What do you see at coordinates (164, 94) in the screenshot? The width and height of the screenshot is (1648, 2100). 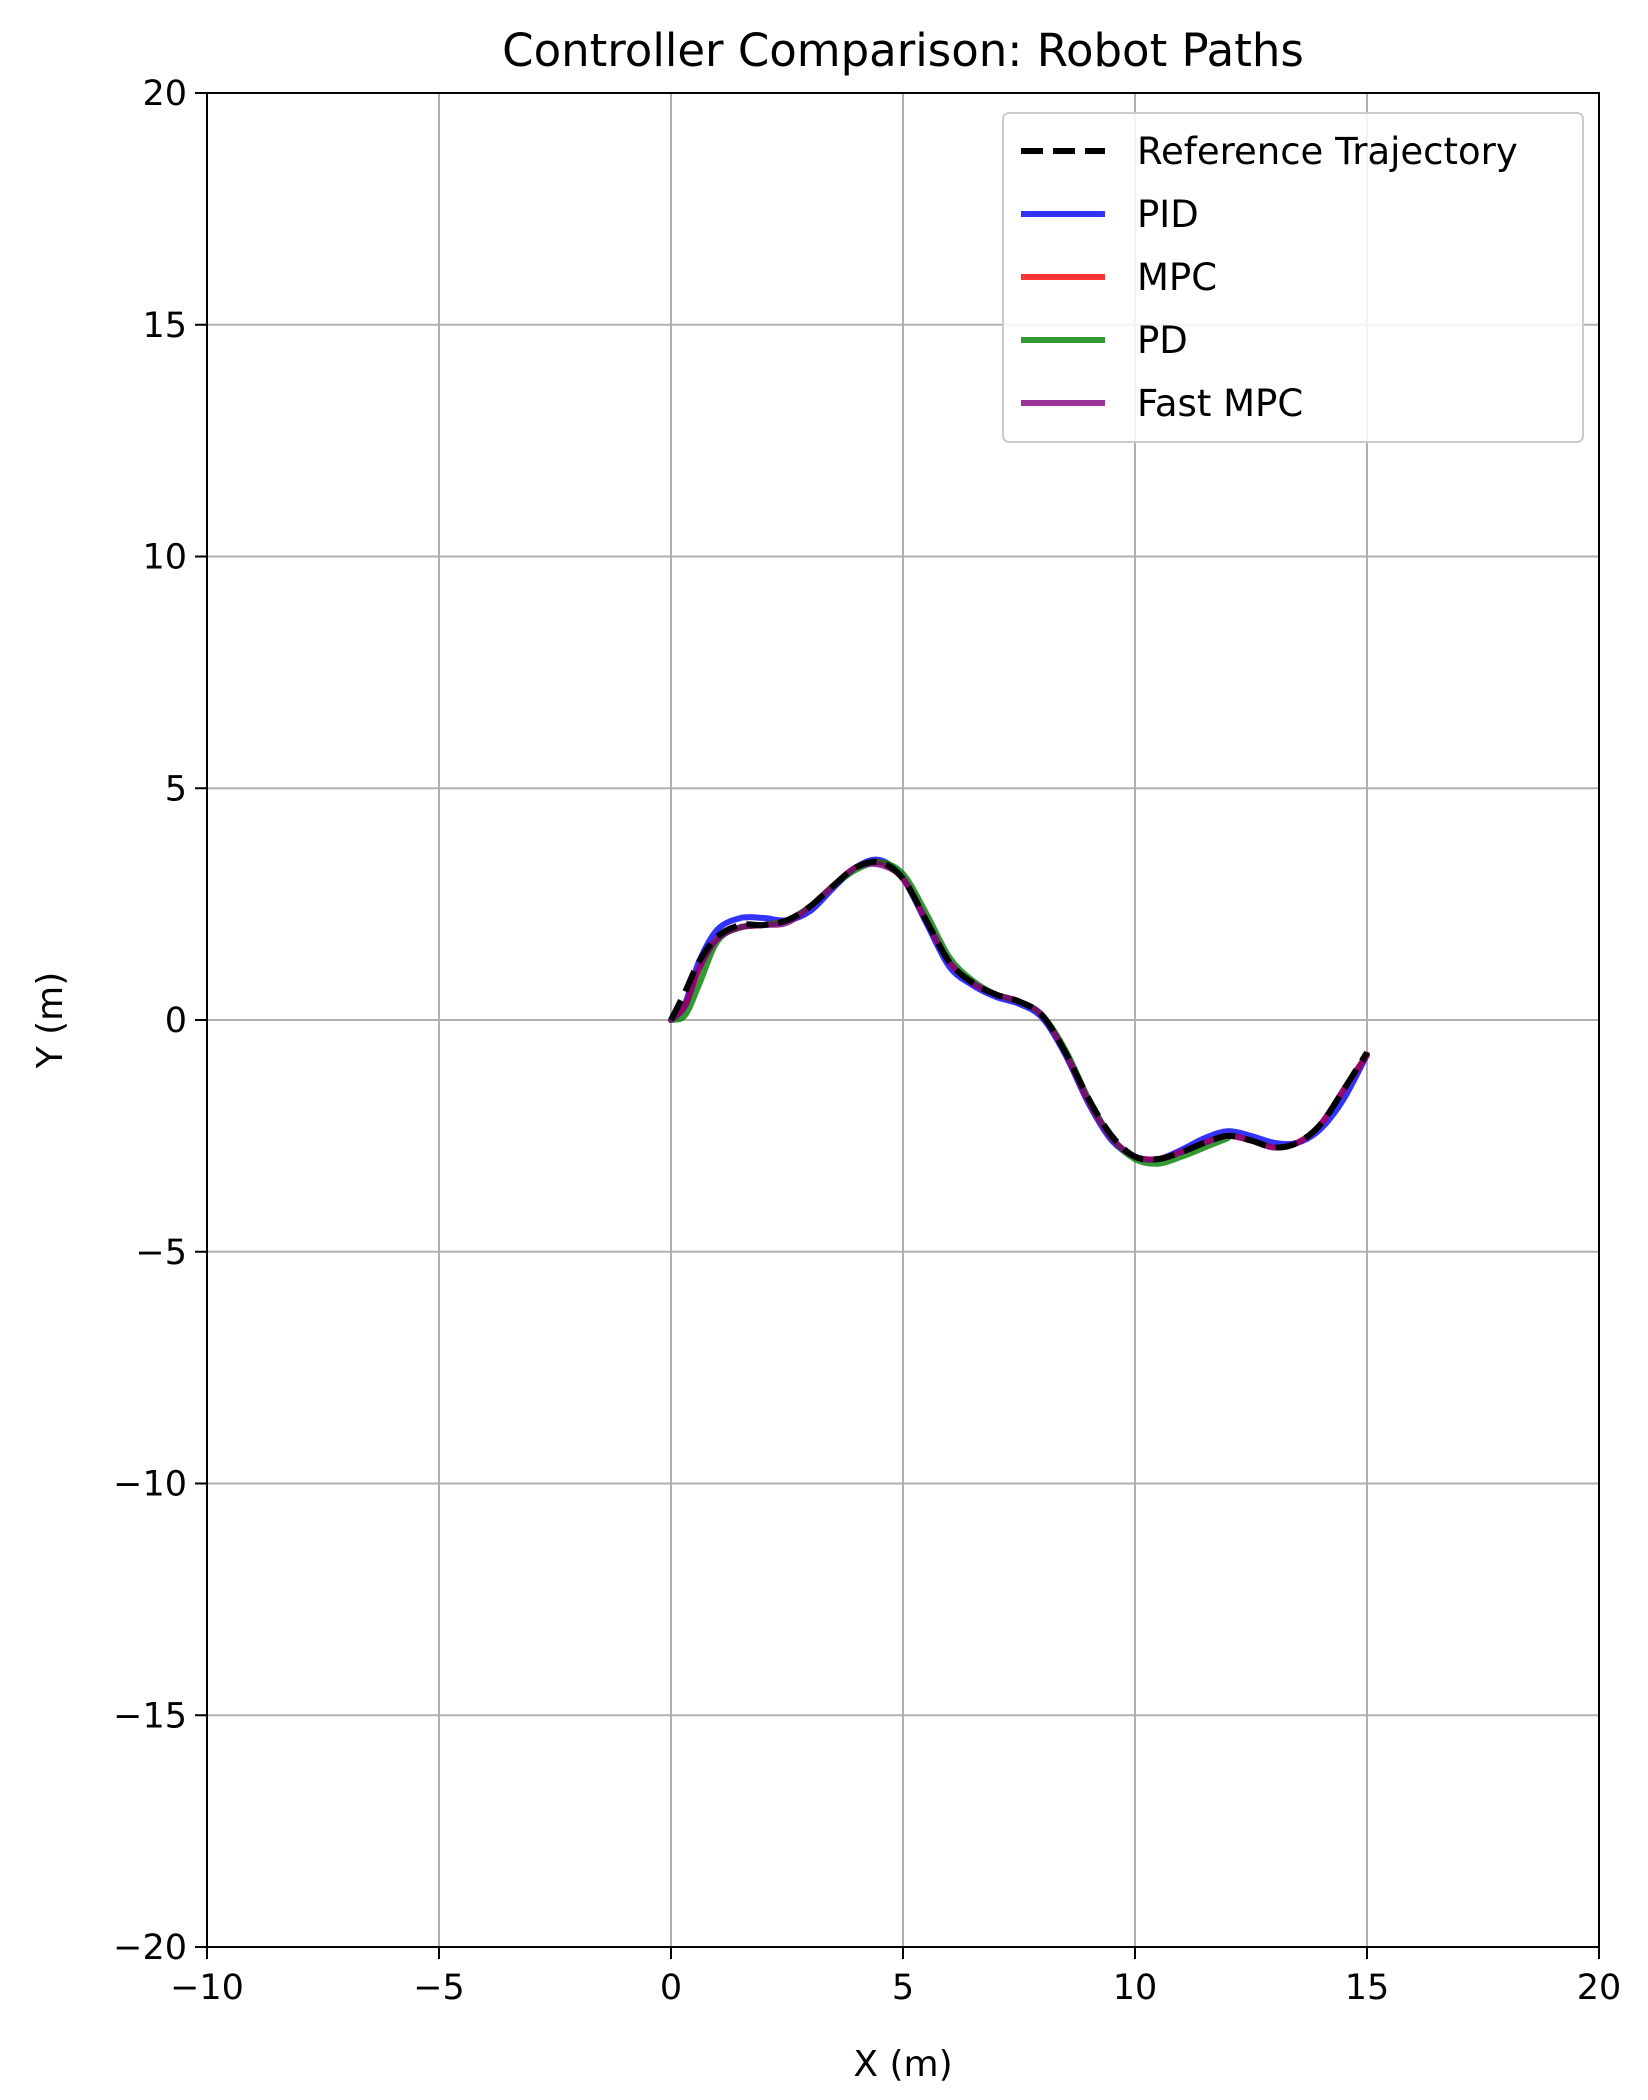 I see `y-tick-label: 20` at bounding box center [164, 94].